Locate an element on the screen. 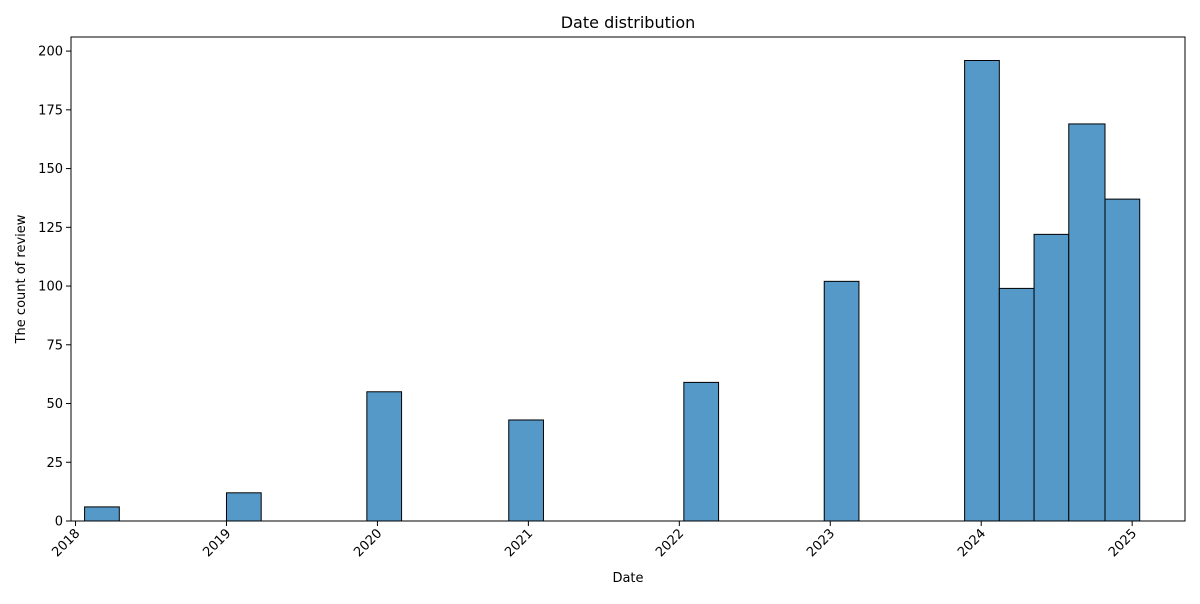 Image resolution: width=1200 pixels, height=604 pixels. y-tick-label: 125 is located at coordinates (50, 228).